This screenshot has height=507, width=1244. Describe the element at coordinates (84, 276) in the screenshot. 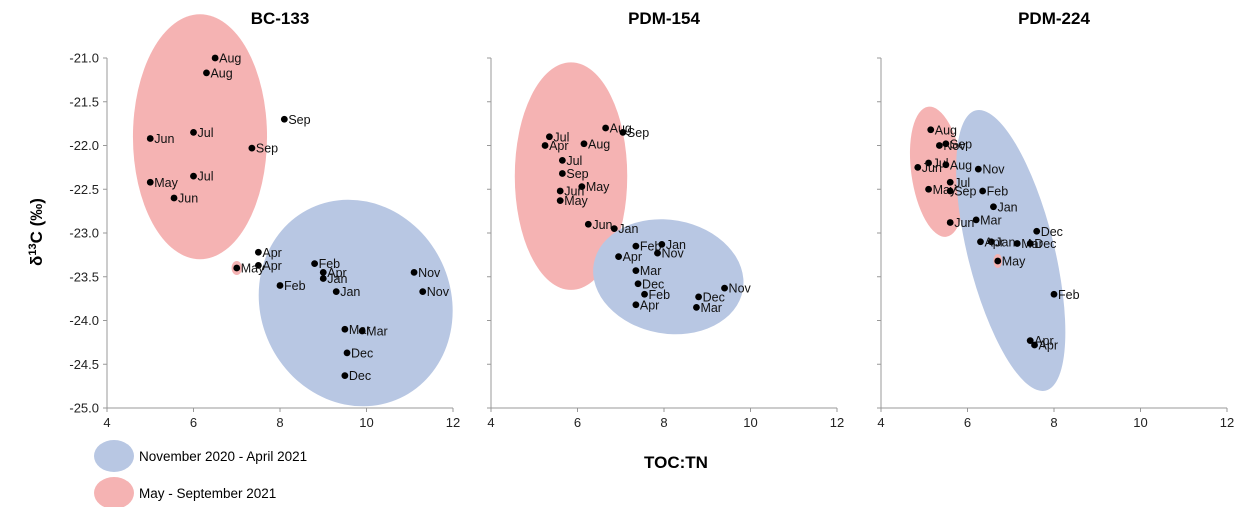

I see `y-tick-label: -23.5` at that location.